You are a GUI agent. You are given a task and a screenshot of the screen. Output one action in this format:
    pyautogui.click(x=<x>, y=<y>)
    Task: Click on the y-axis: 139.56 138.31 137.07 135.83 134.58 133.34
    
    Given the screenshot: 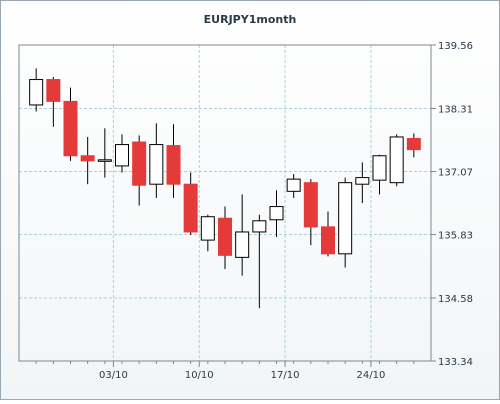 What is the action you would take?
    pyautogui.click(x=452, y=204)
    